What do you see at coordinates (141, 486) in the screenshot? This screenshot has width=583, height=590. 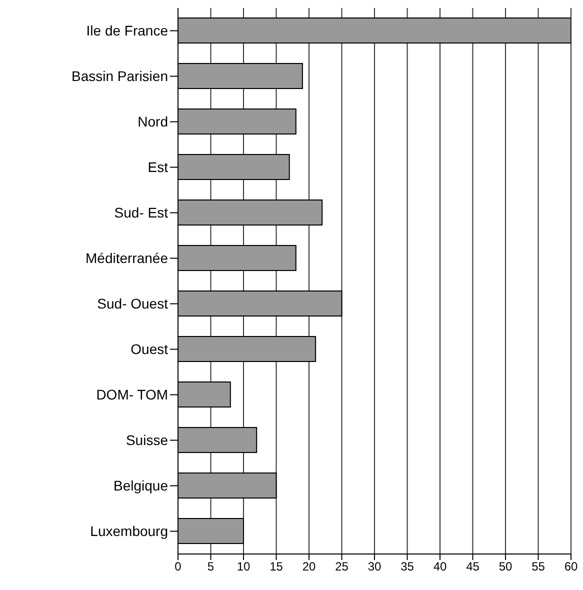 I see `y-tick-label: Belgique` at bounding box center [141, 486].